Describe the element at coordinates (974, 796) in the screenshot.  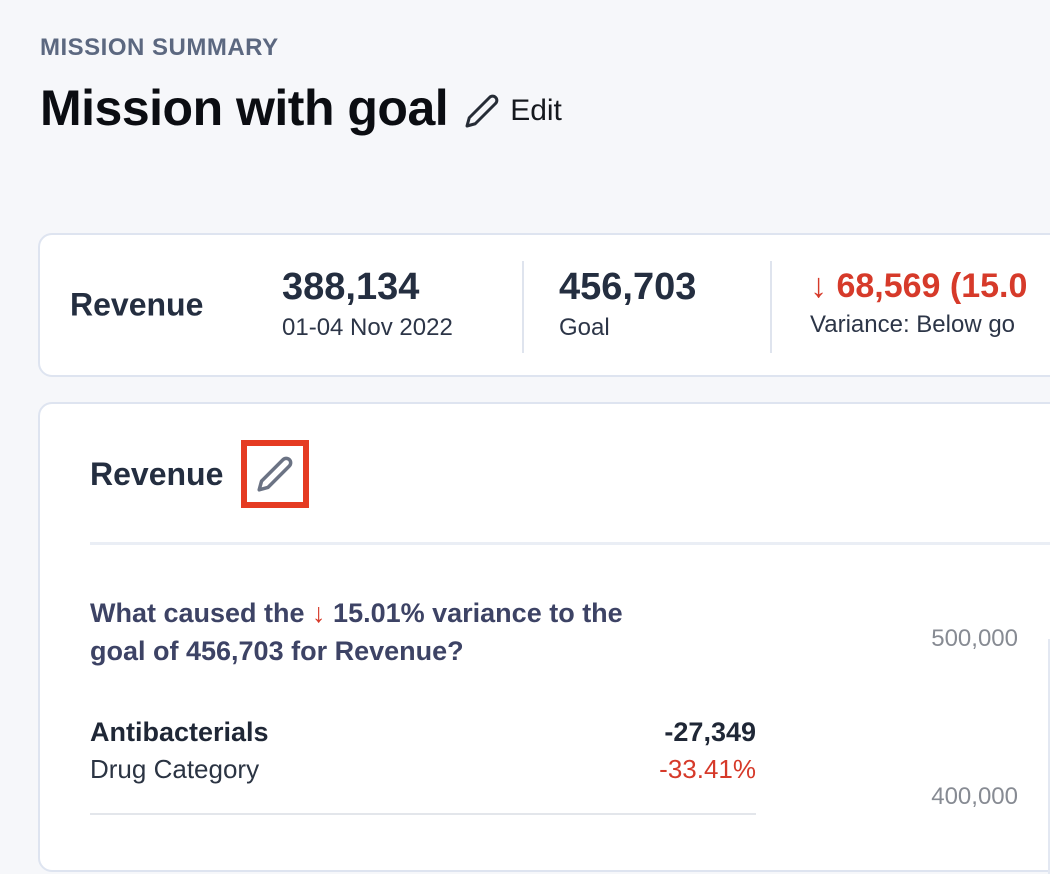
I see `chart-y-tick-400000: 400,000` at that location.